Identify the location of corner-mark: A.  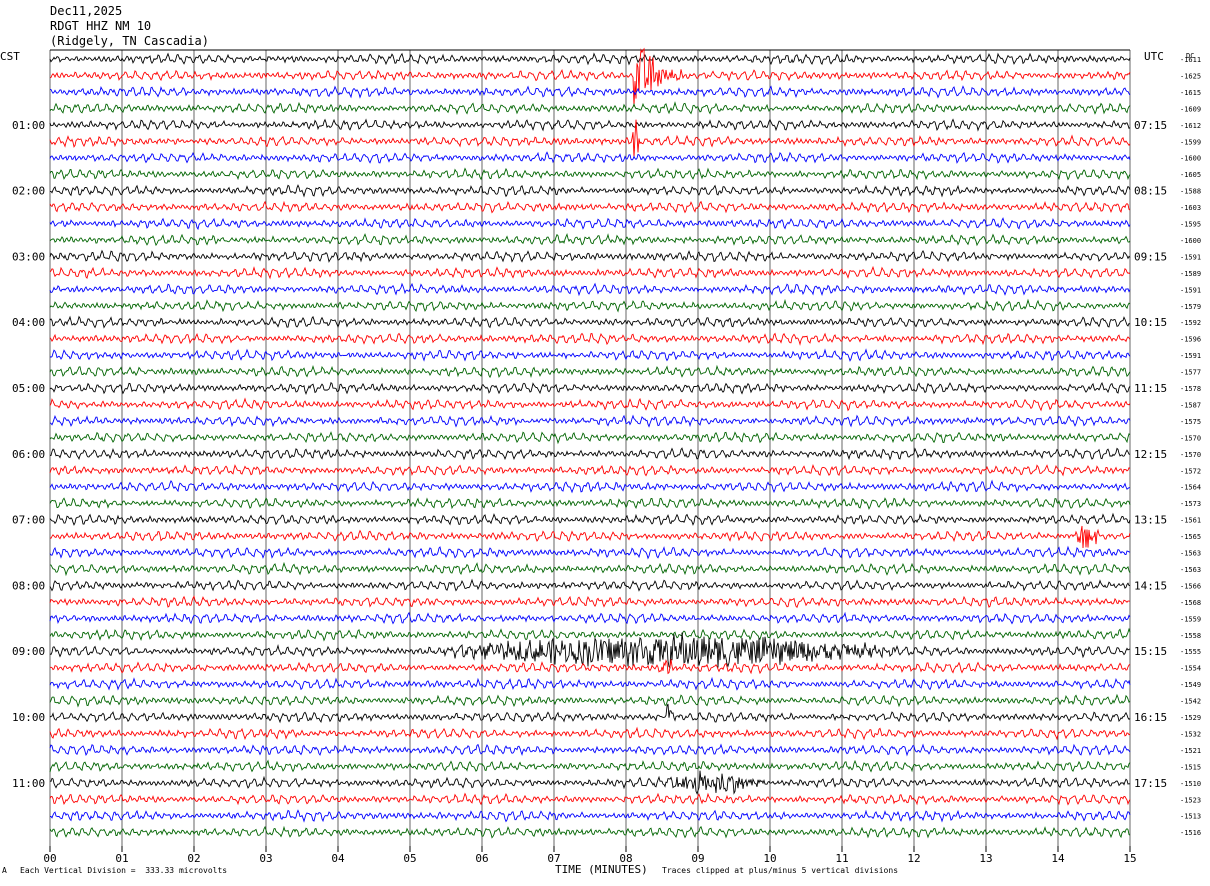
(4, 870).